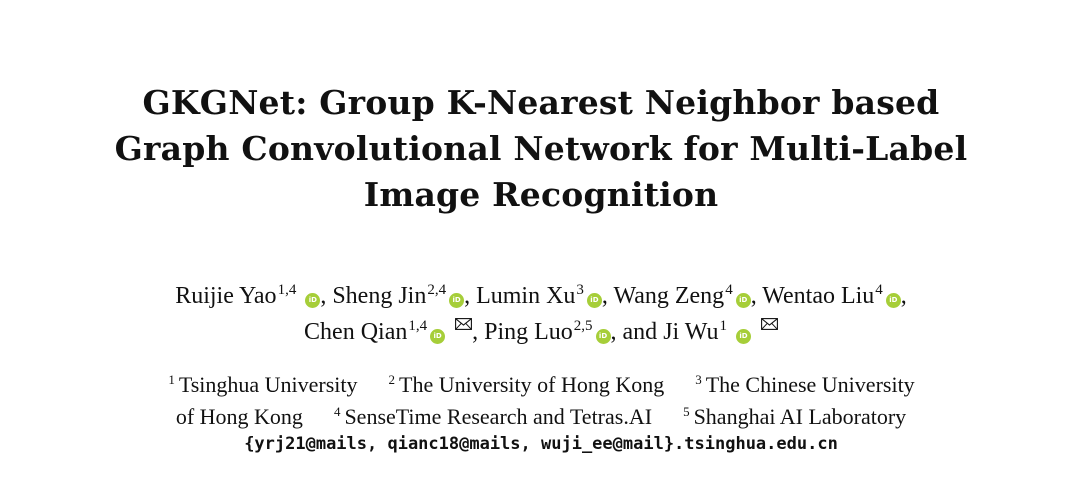  I want to click on author-affiliation: 2,5, so click(583, 326).